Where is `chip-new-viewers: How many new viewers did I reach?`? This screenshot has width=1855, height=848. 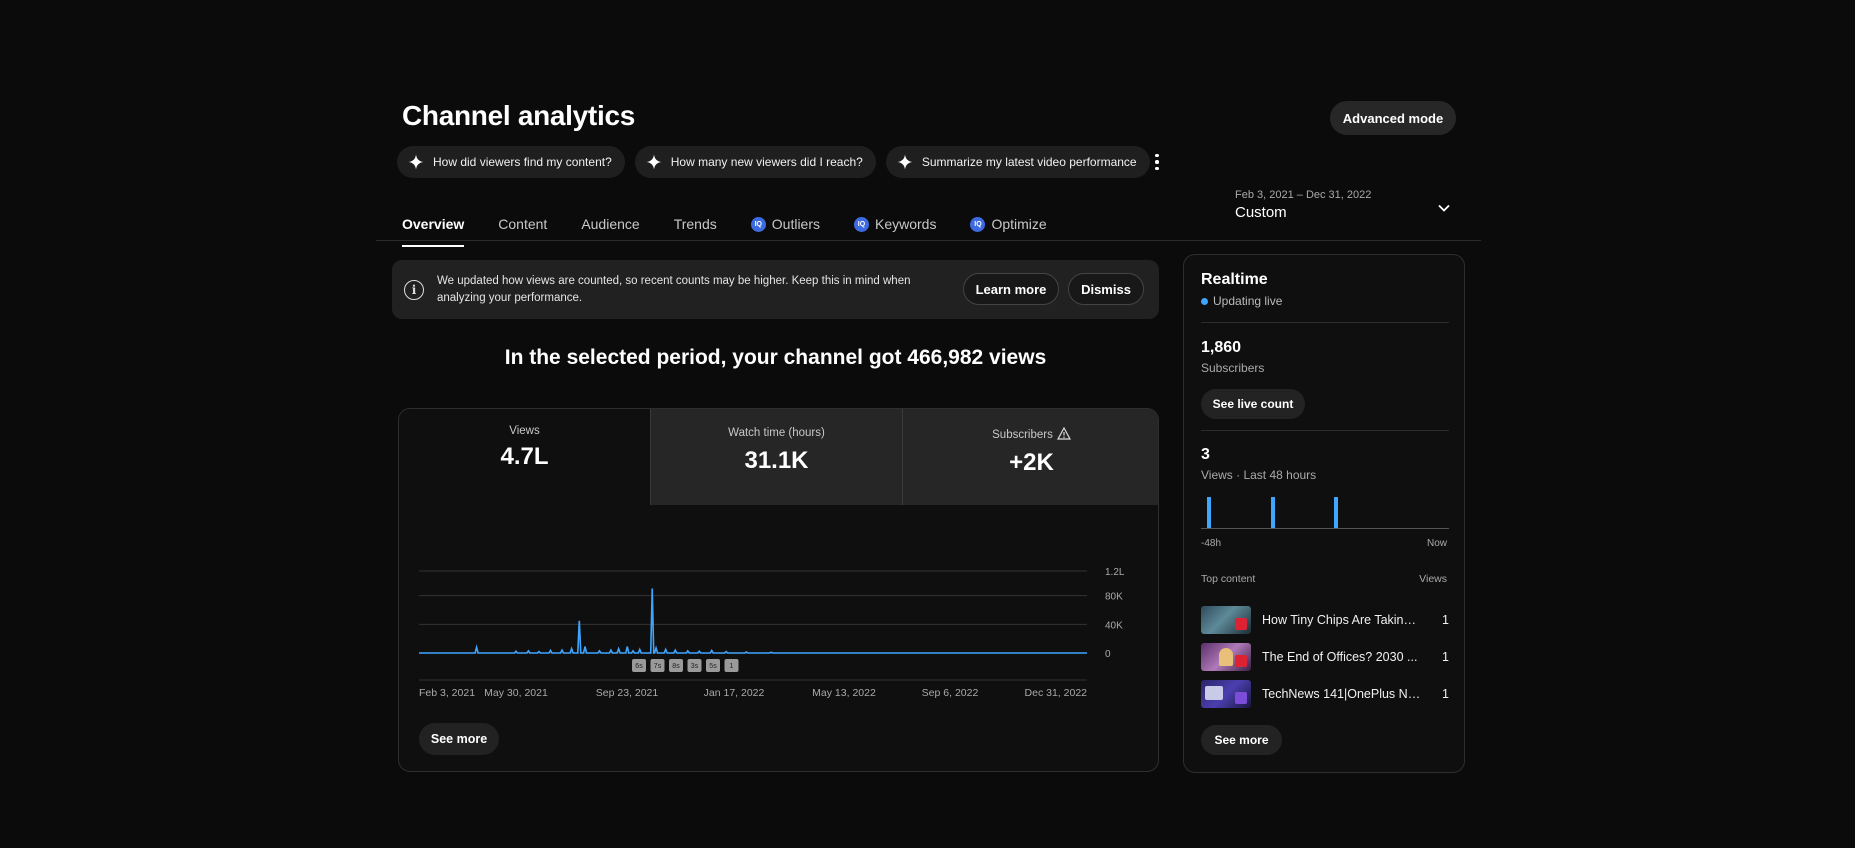
chip-new-viewers: How many new viewers did I reach? is located at coordinates (755, 162).